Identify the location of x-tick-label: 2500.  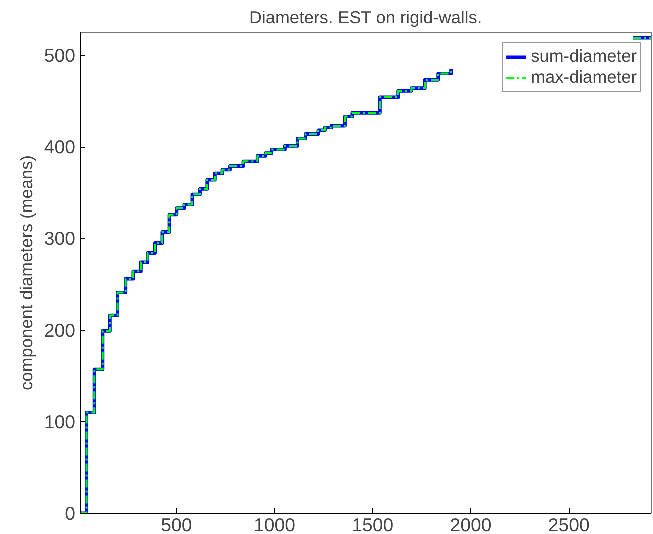
(569, 524).